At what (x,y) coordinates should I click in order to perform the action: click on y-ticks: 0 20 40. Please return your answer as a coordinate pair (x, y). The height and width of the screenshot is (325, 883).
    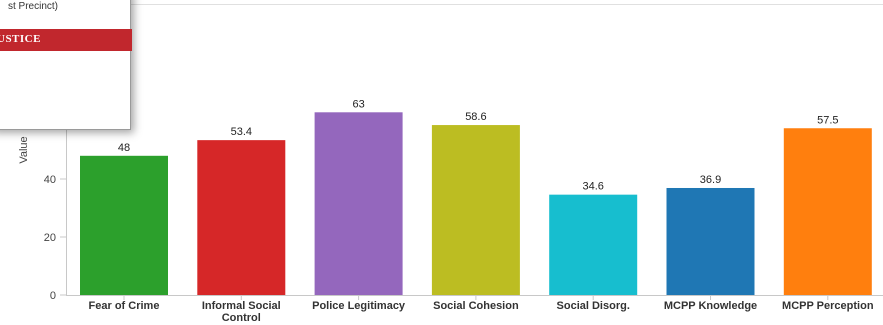
    Looking at the image, I should click on (55, 238).